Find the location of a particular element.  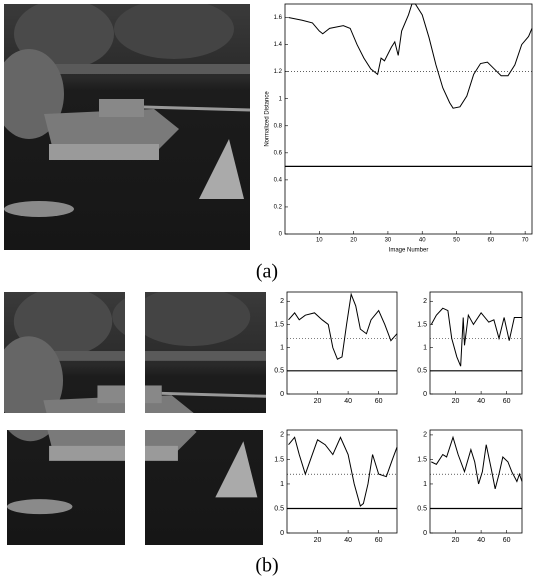

x-tick-label: 70 is located at coordinates (525, 241).